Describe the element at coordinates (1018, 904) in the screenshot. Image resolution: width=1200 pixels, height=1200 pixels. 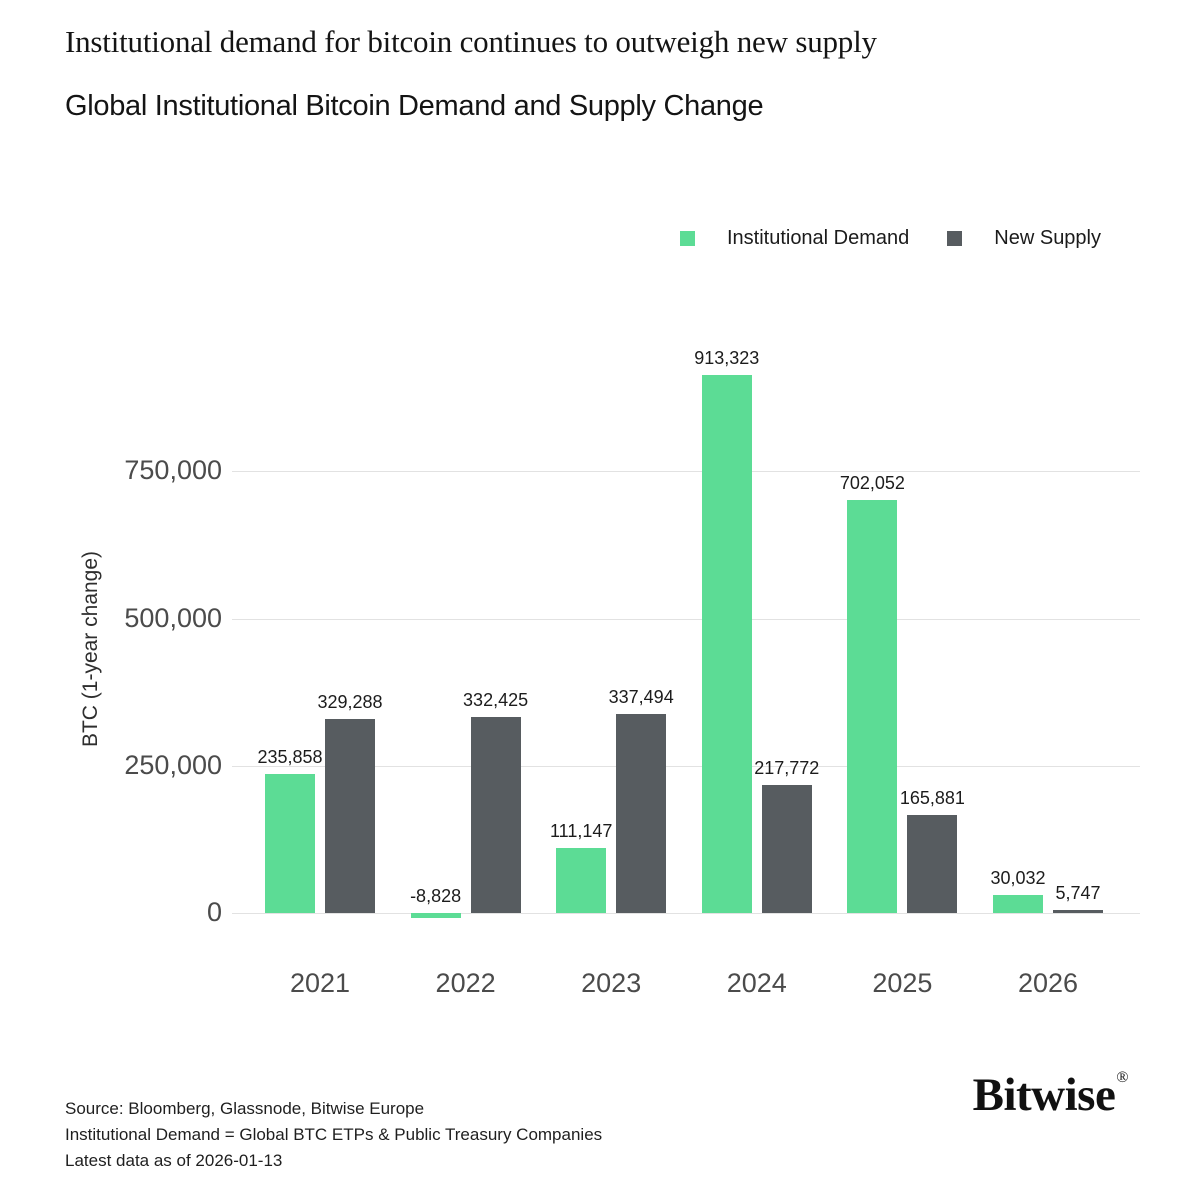
I see `bar-institutional-demand-2026` at that location.